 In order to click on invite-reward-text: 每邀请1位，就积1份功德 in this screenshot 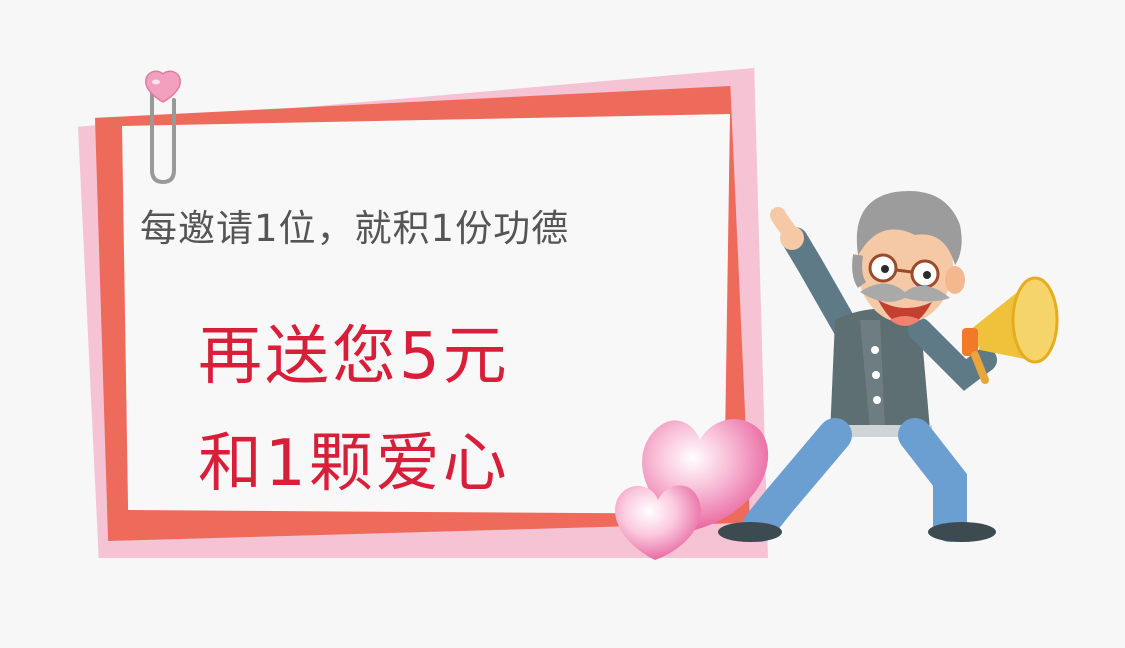, I will do `click(355, 228)`.